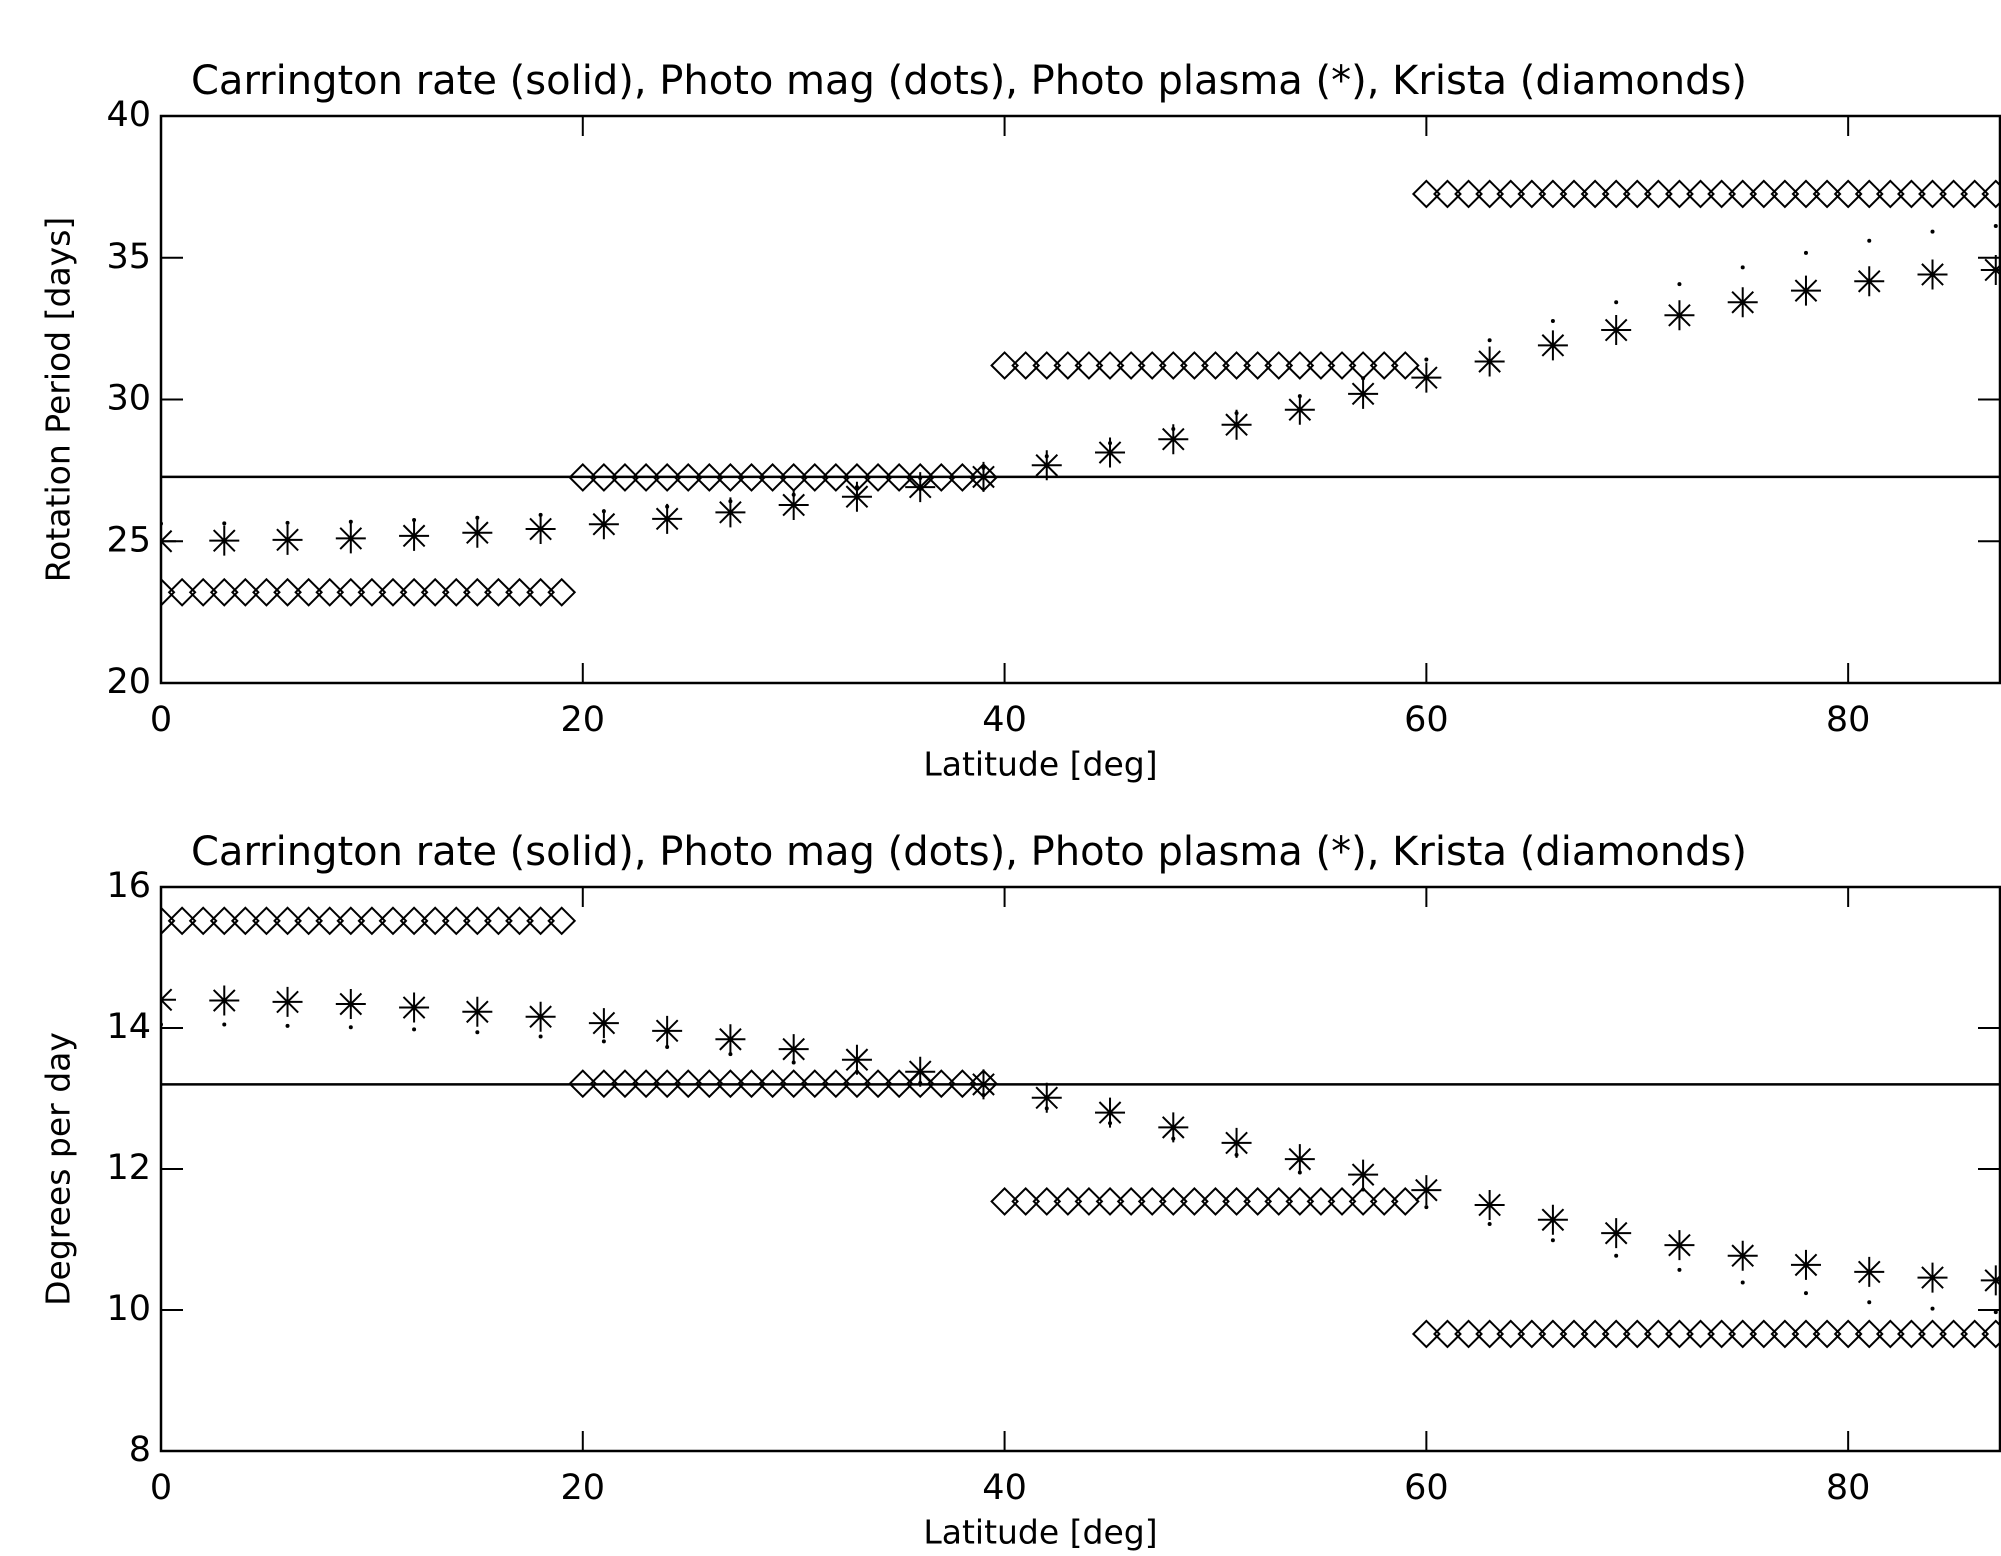 Image resolution: width=2001 pixels, height=1556 pixels. Describe the element at coordinates (161, 720) in the screenshot. I see `x-tick-label: 0` at that location.